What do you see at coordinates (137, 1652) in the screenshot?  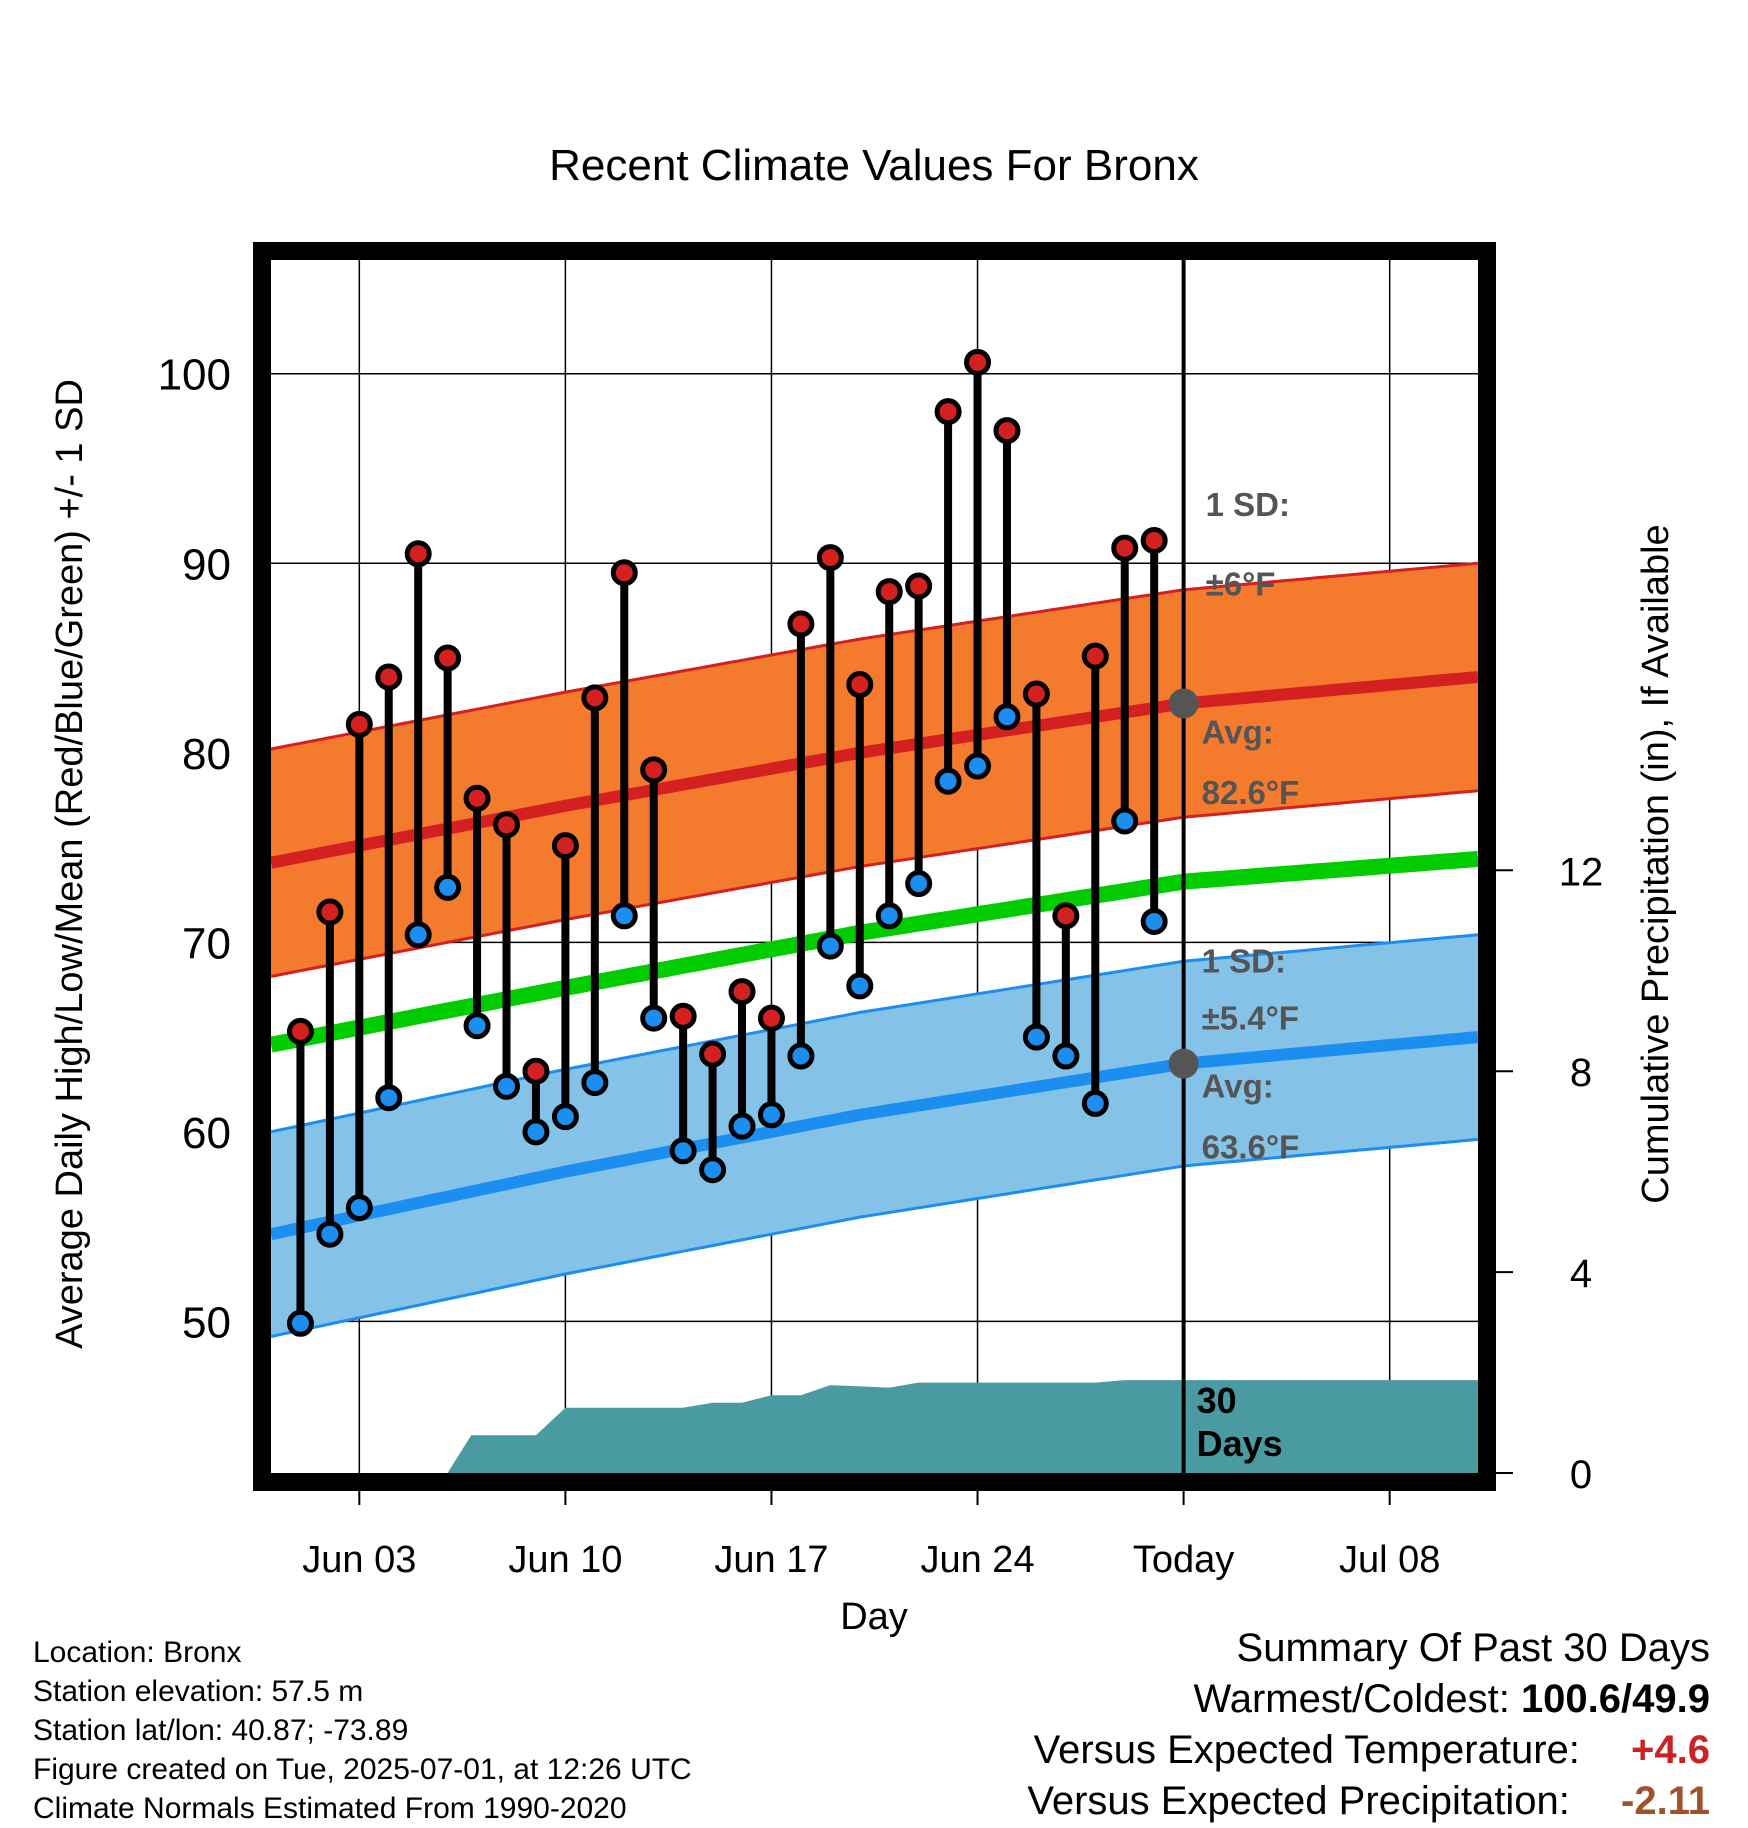 I see `location-text: Location: Bronx` at bounding box center [137, 1652].